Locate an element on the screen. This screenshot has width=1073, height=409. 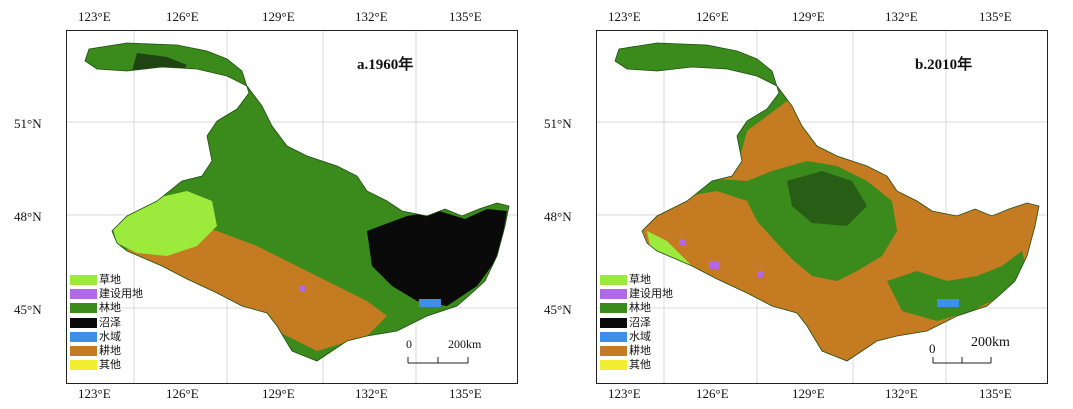
forest-area-east is located at coordinates (957, 286).